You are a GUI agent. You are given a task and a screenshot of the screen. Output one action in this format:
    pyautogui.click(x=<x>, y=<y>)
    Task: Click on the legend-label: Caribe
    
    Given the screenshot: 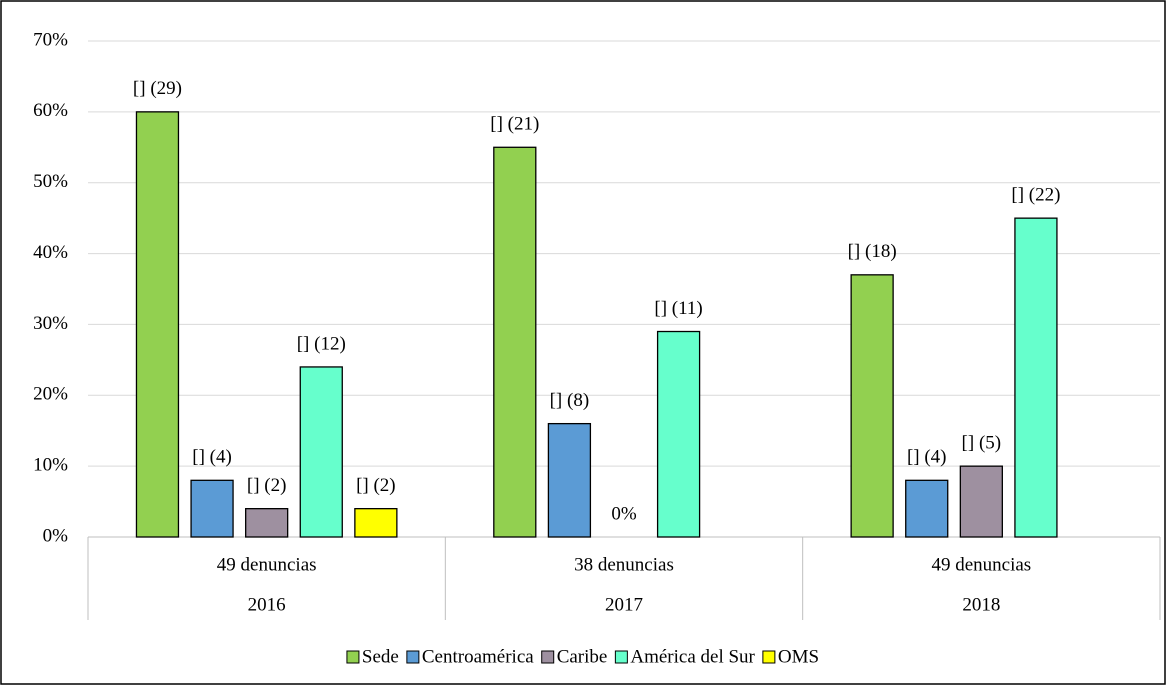 What is the action you would take?
    pyautogui.click(x=582, y=656)
    